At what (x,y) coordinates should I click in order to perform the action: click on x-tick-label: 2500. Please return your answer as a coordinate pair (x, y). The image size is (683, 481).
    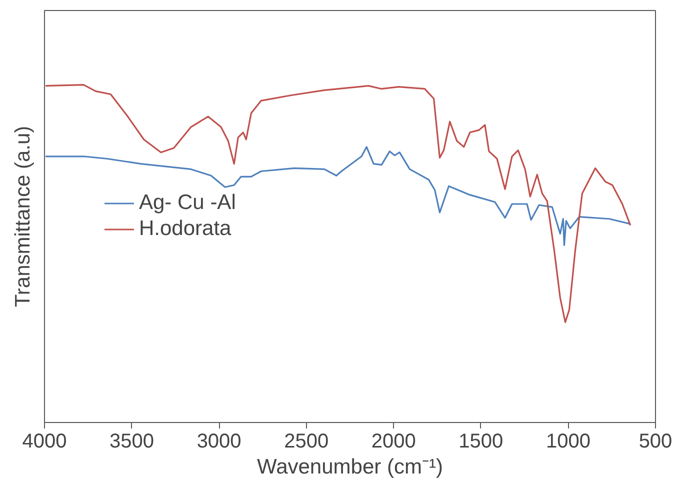
    Looking at the image, I should click on (306, 441).